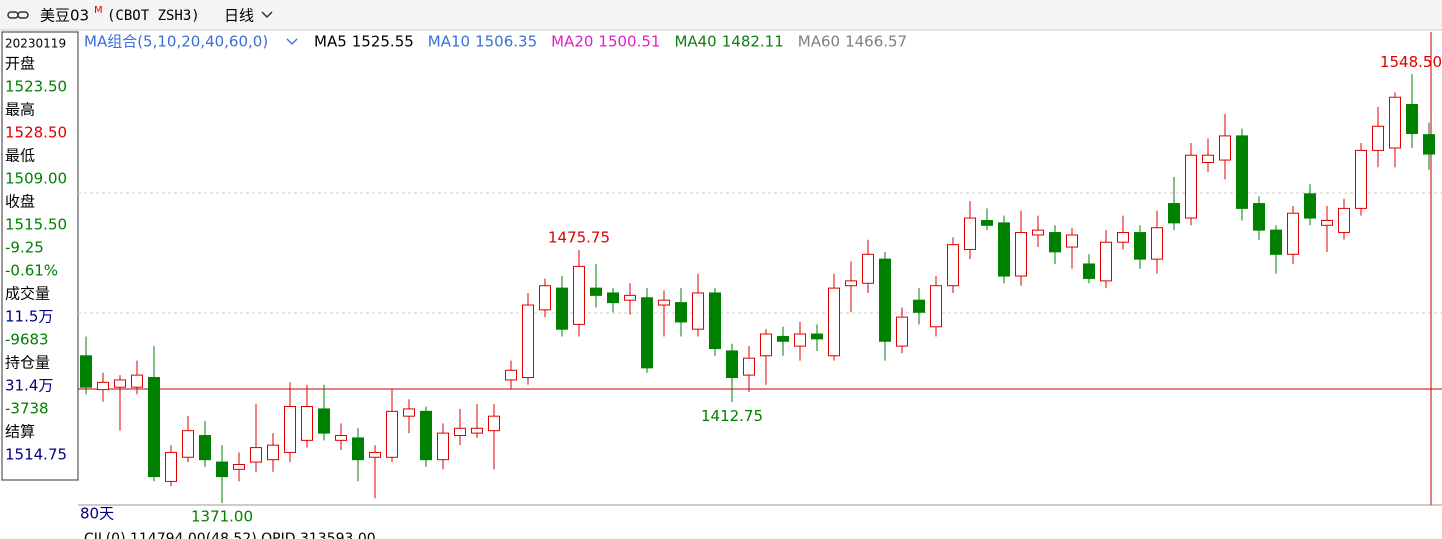 The height and width of the screenshot is (539, 1442). Describe the element at coordinates (449, 42) in the screenshot. I see `legend-name: MA10` at that location.